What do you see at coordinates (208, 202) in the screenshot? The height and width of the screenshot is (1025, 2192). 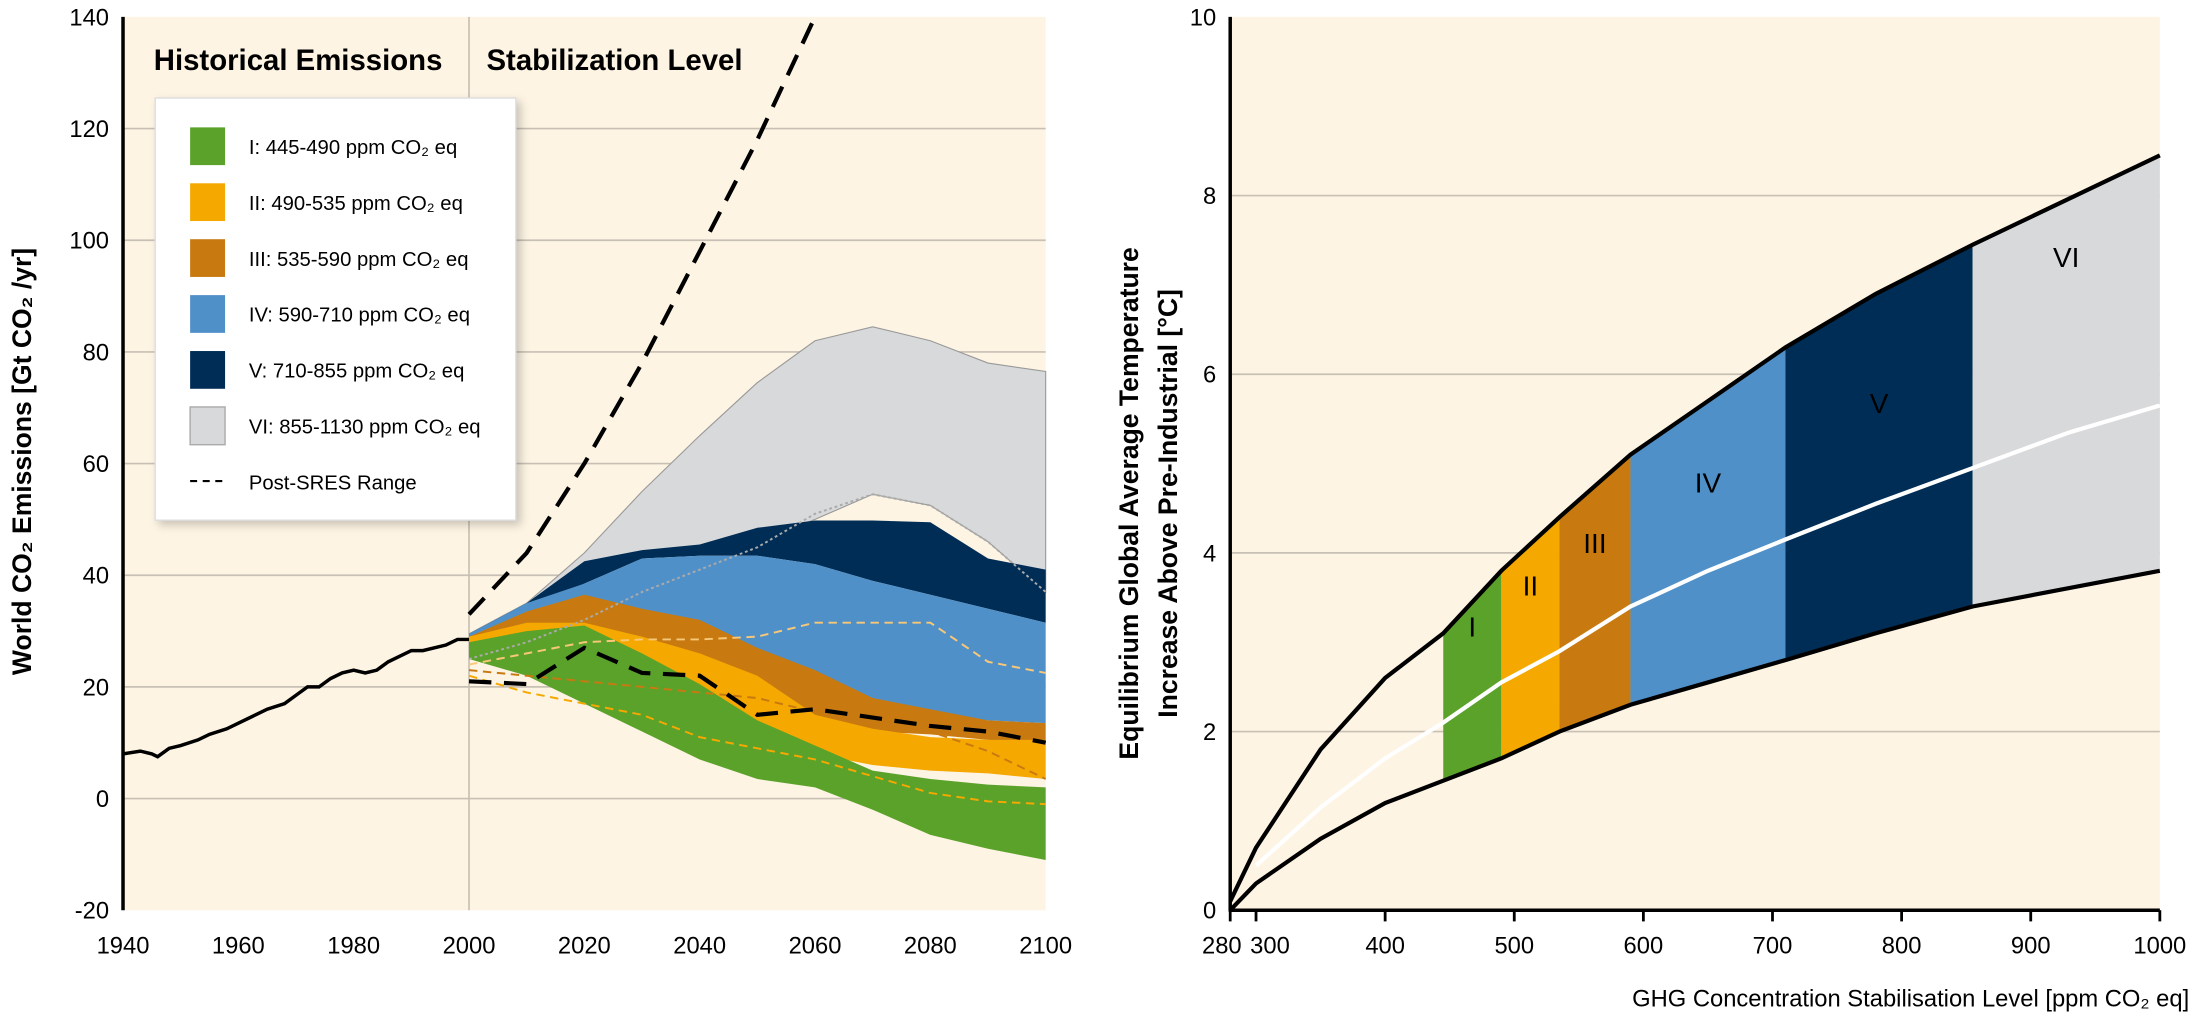 I see `legend-swatch-II` at bounding box center [208, 202].